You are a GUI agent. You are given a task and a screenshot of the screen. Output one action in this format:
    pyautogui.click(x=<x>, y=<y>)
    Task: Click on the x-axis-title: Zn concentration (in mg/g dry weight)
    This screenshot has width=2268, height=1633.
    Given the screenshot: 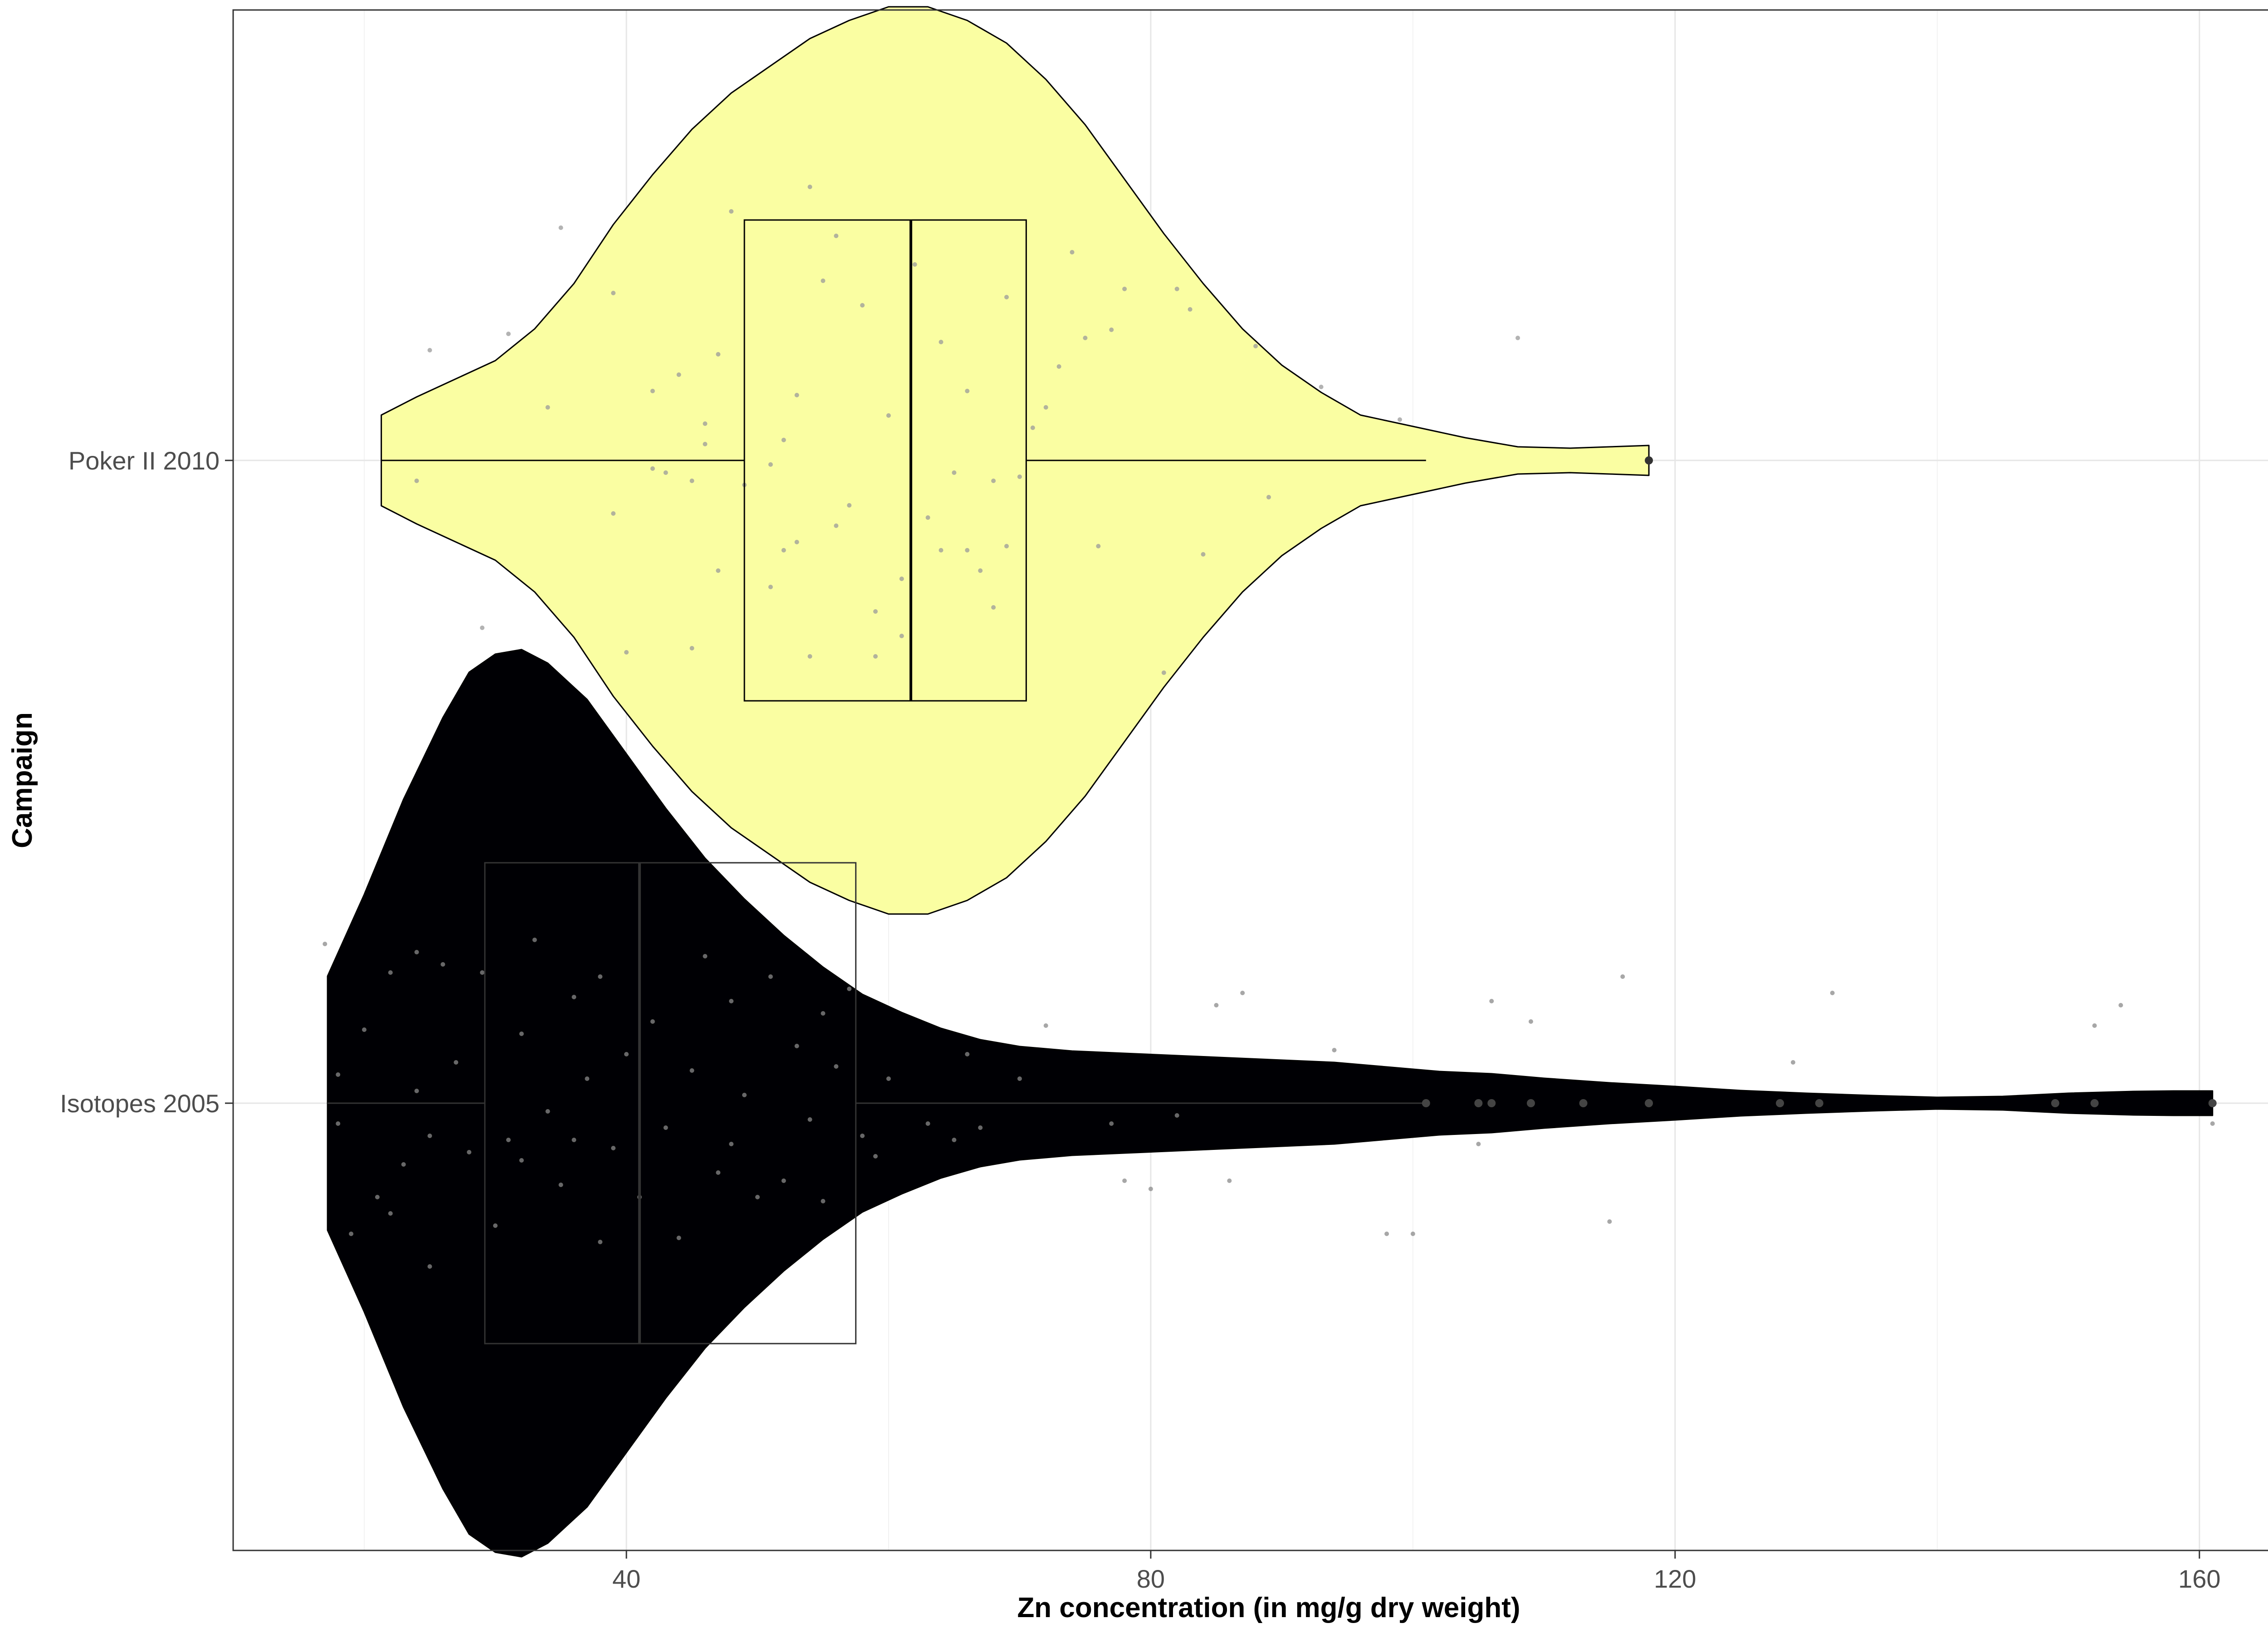 What is the action you would take?
    pyautogui.click(x=1269, y=1607)
    